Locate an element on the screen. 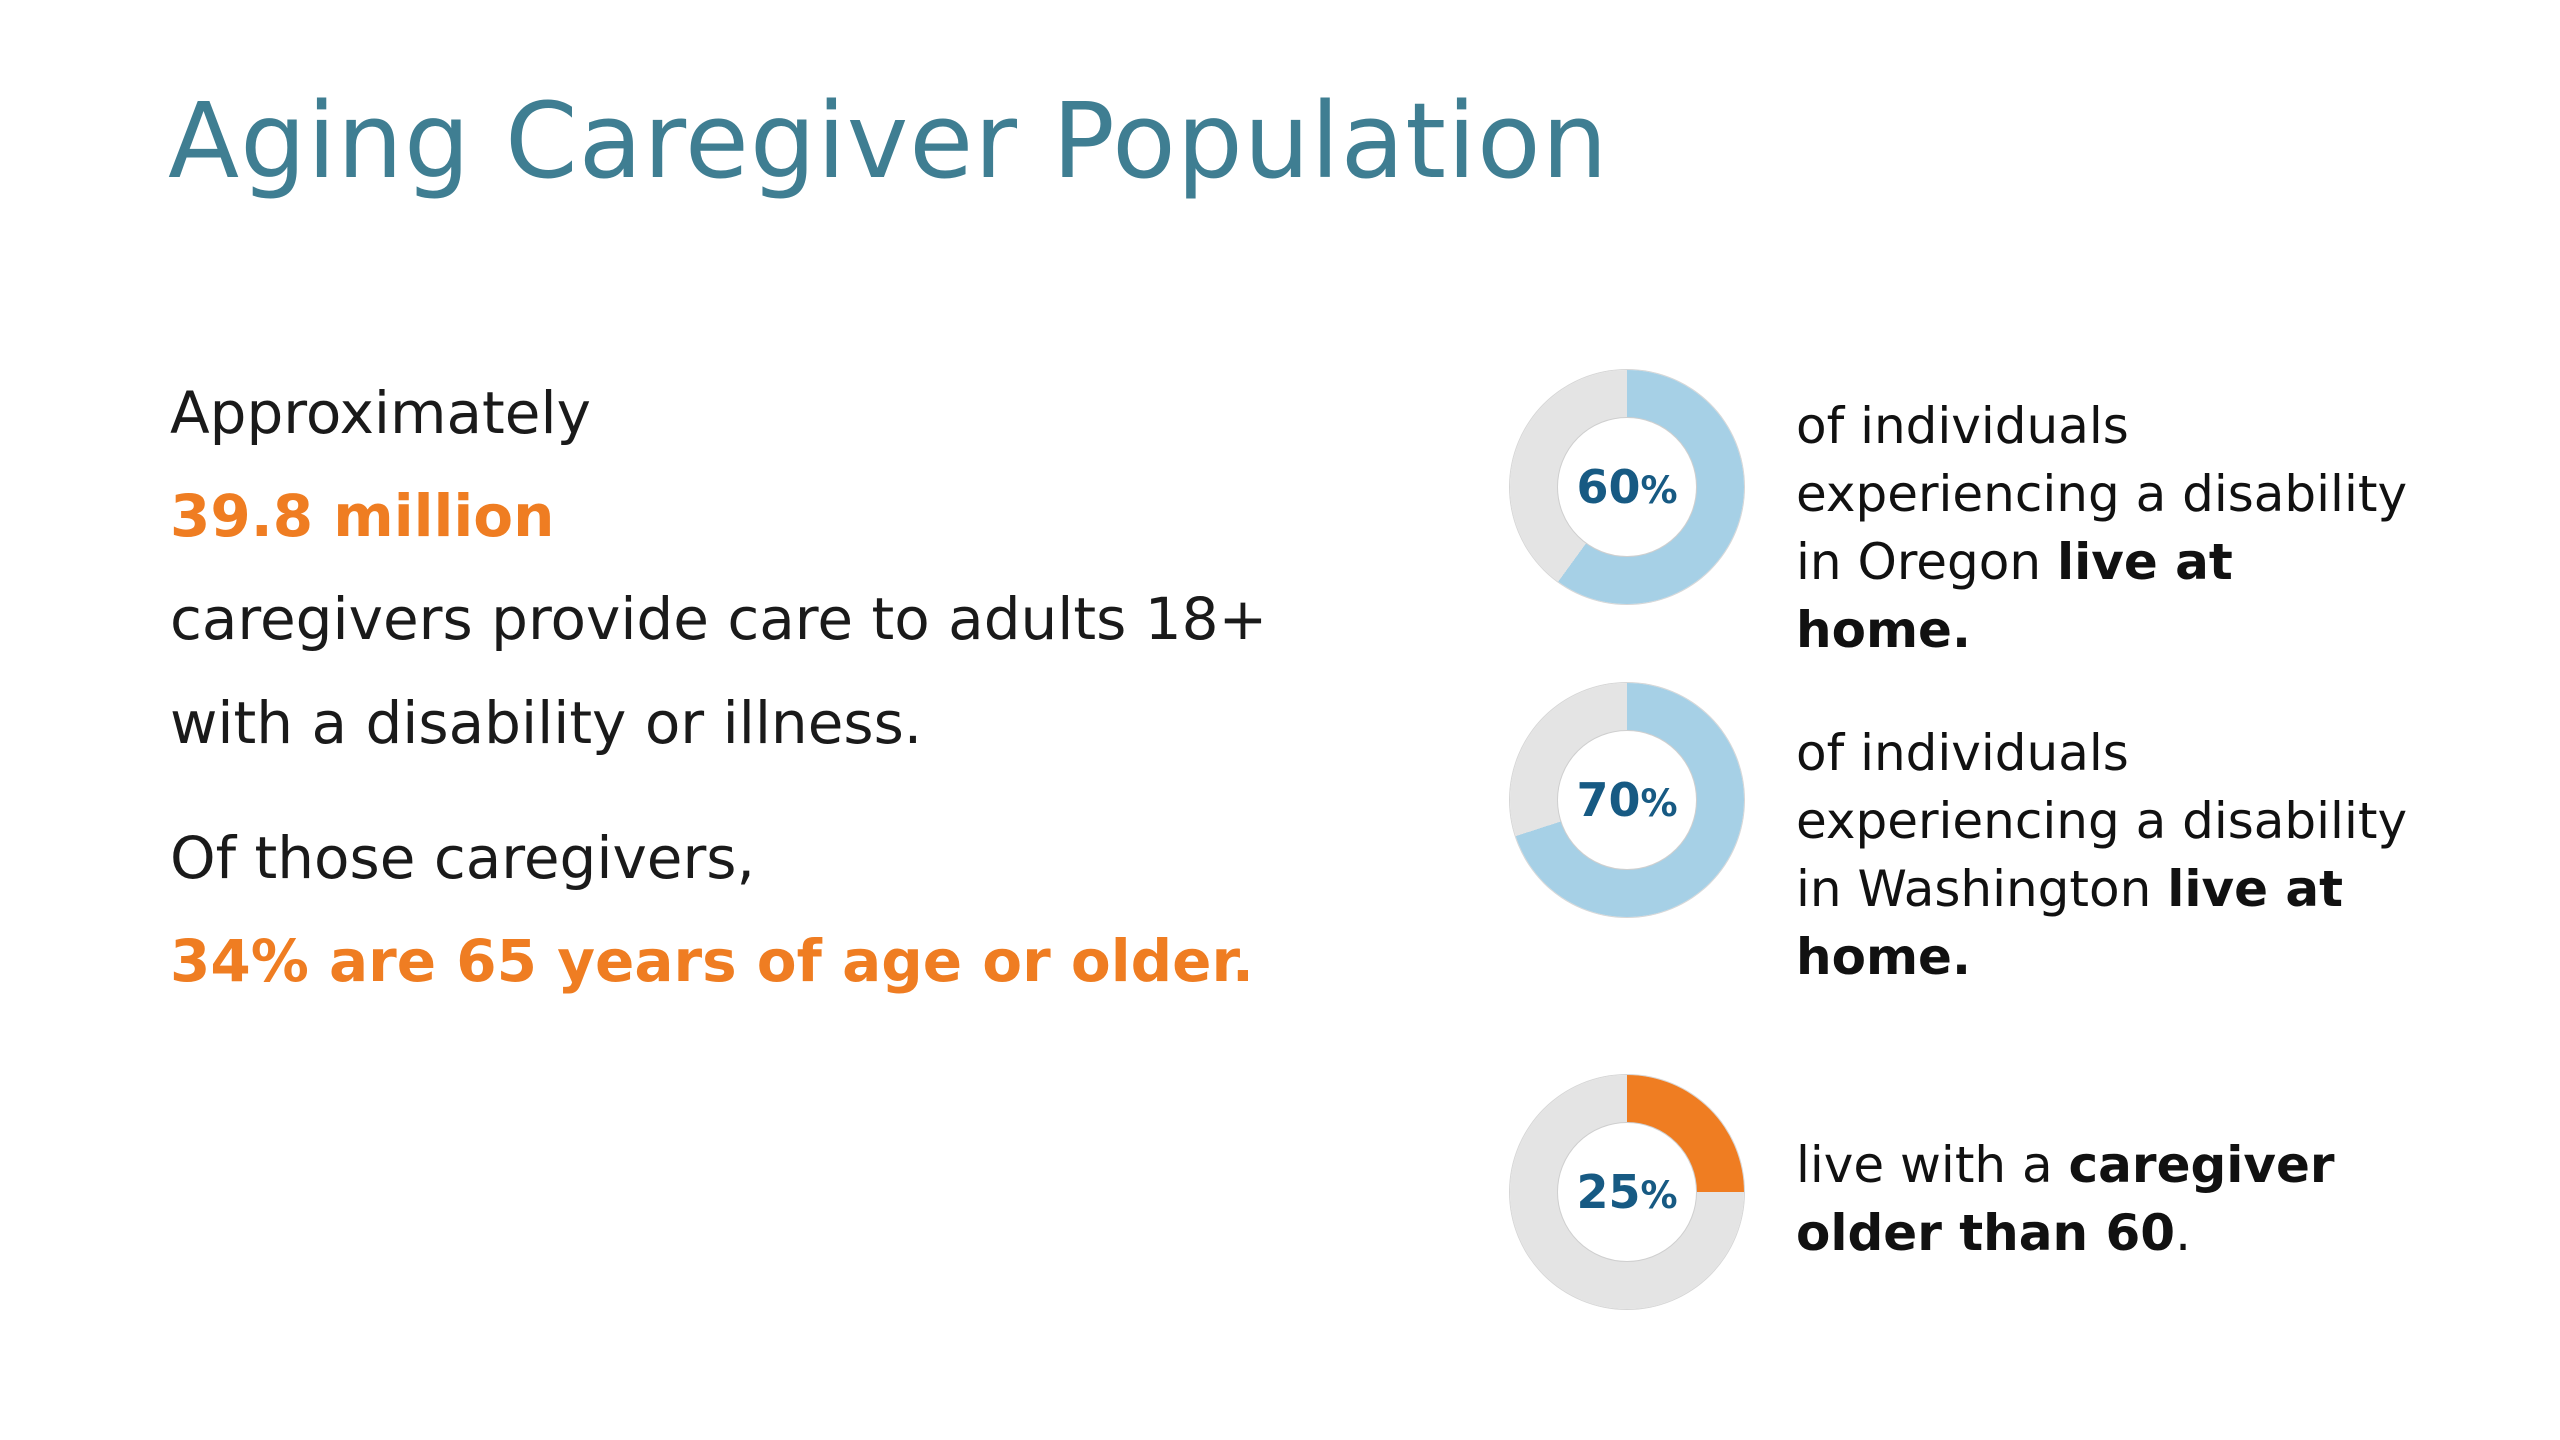 Image resolution: width=2560 pixels, height=1440 pixels. donut-percent-label: 60% is located at coordinates (1626, 487).